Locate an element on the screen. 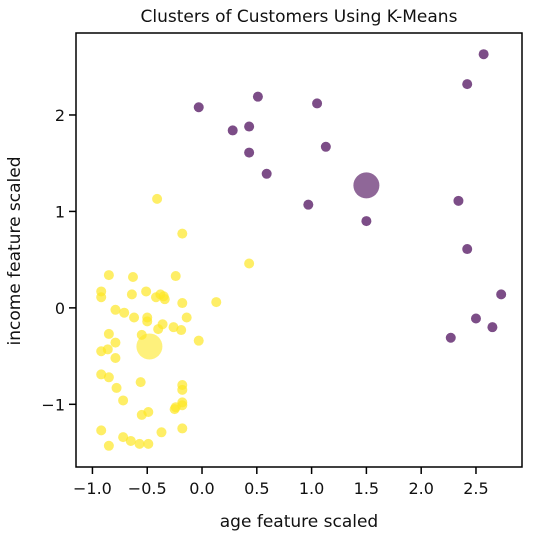  cluster-1-centroid is located at coordinates (366, 185).